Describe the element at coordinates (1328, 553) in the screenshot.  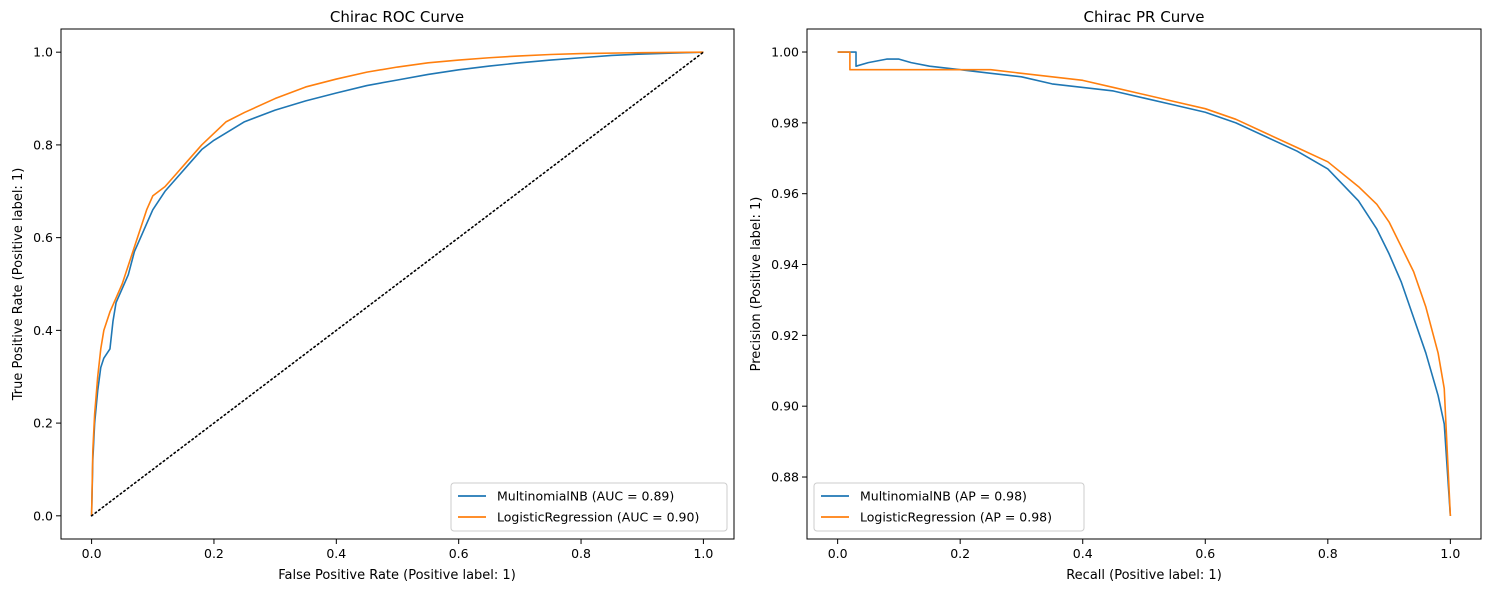
I see `pr-x-tick-label: 0.8` at that location.